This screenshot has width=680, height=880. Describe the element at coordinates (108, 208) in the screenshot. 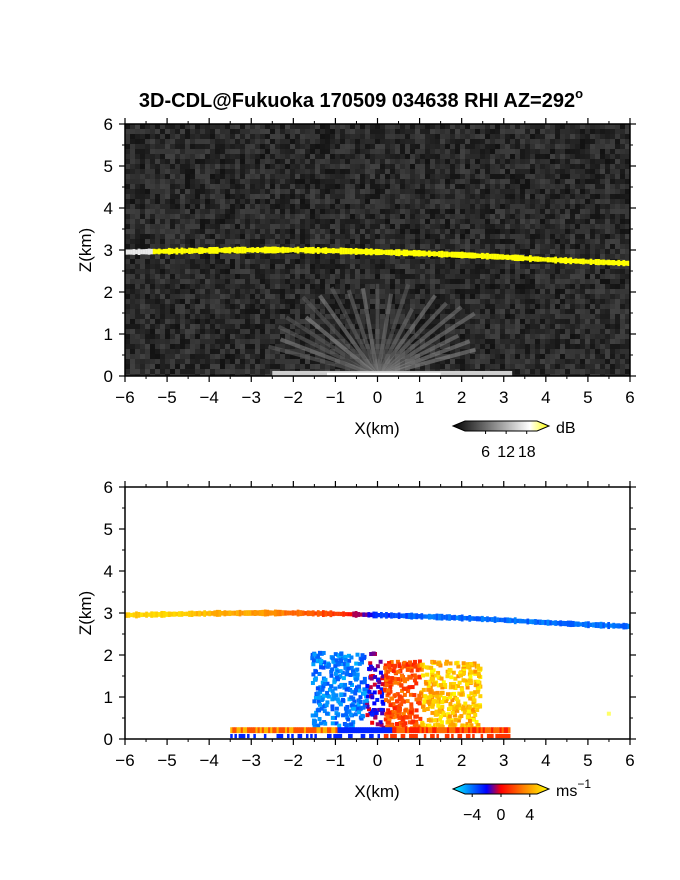

I see `reflectivity-y-tick-label: 4` at that location.